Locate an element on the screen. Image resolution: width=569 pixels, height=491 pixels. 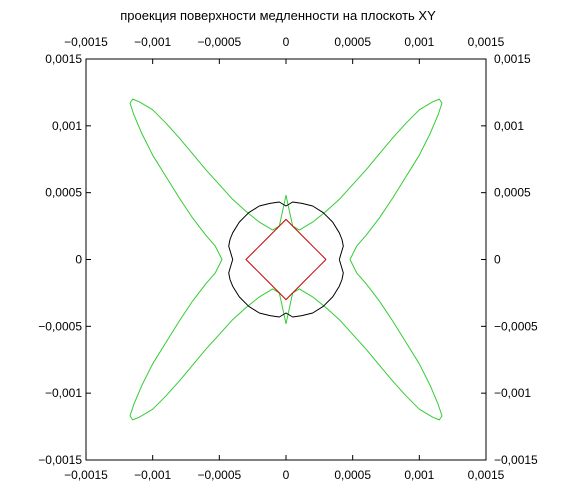
x-tick-label-bottom: −0,0015 is located at coordinates (86, 475).